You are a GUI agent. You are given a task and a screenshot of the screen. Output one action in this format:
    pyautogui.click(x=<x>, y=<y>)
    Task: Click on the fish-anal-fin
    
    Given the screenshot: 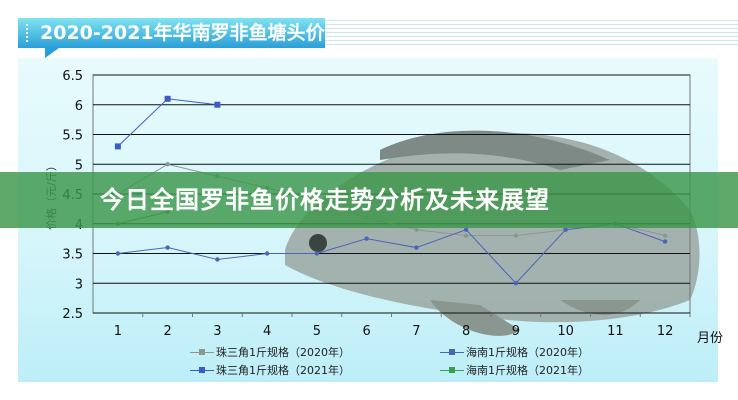 What is the action you would take?
    pyautogui.click(x=600, y=307)
    